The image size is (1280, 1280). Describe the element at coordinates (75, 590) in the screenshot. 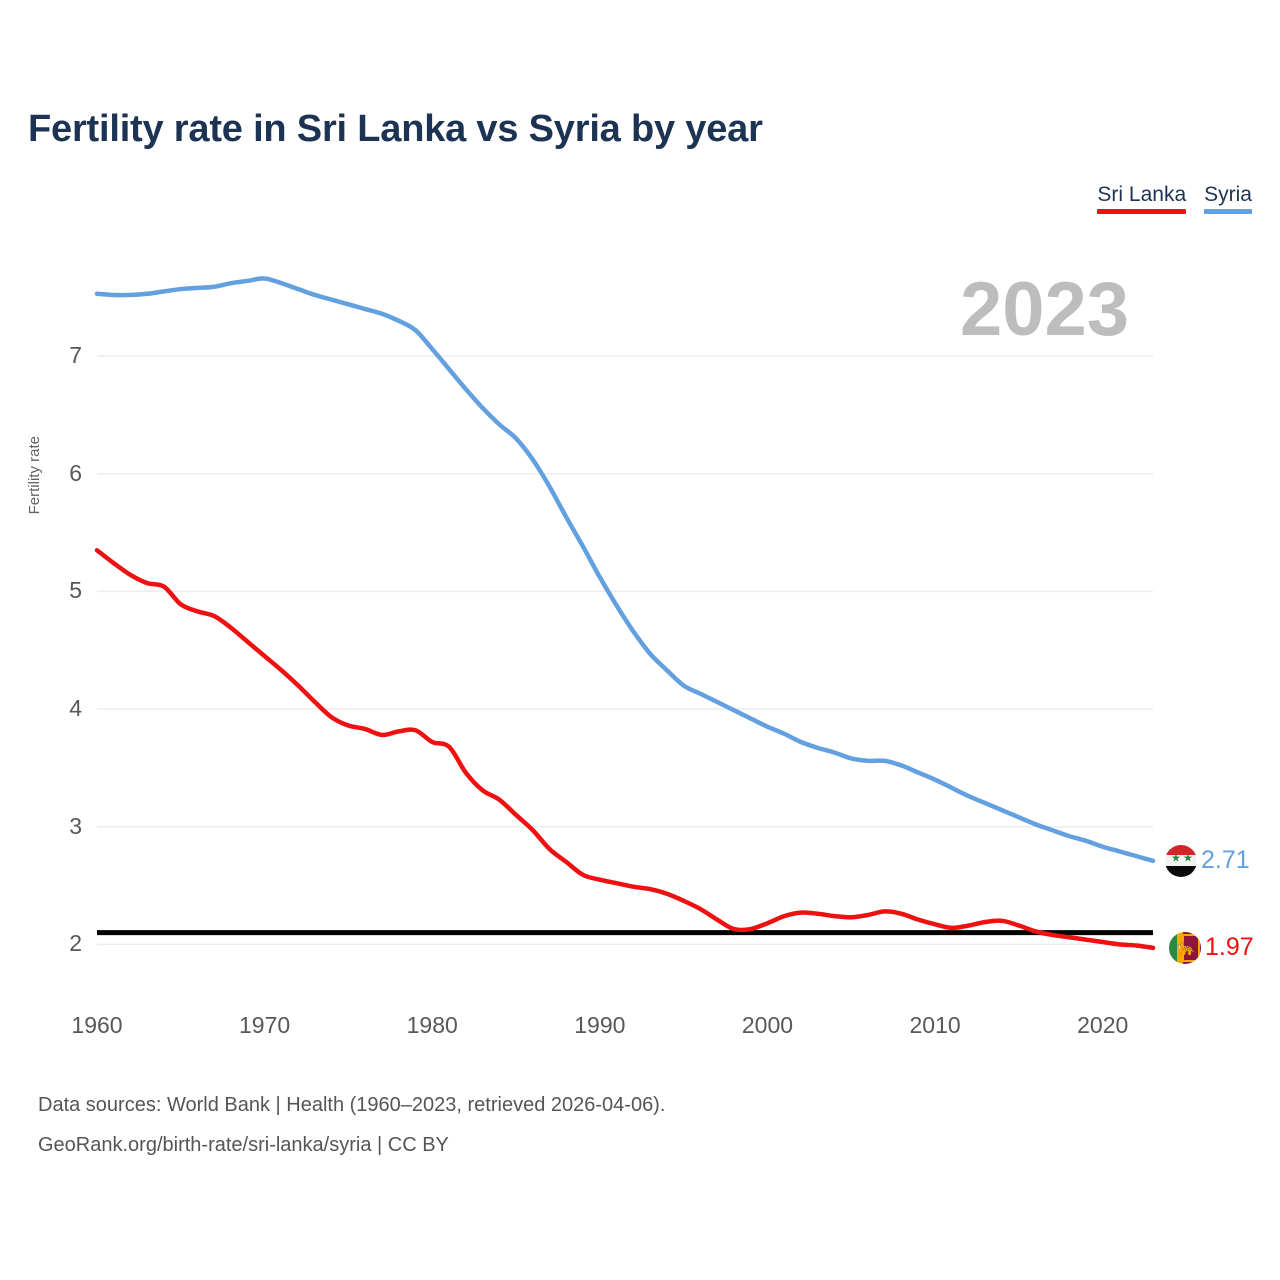

I see `y-tick-5: 5` at that location.